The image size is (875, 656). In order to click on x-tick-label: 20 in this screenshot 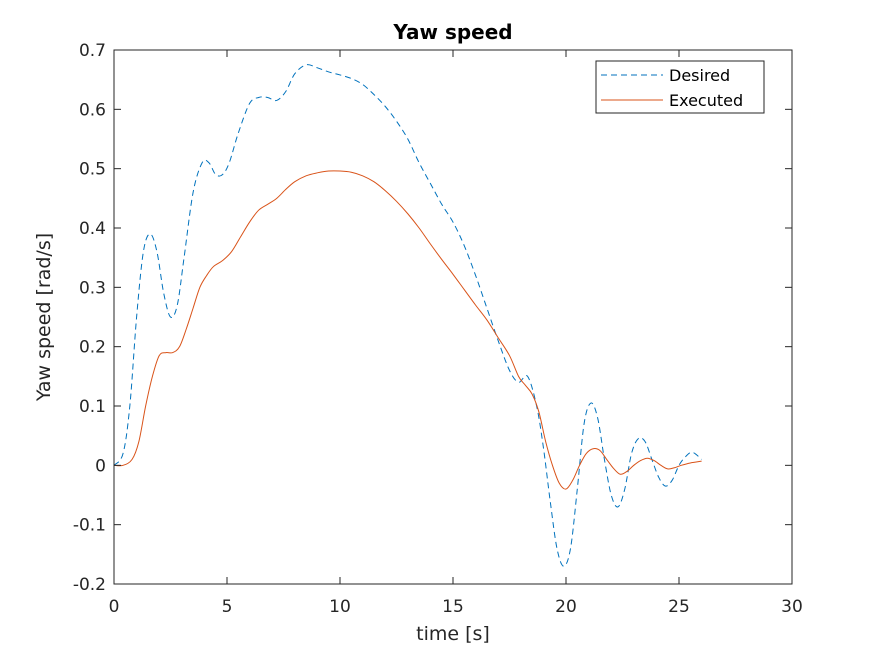, I will do `click(566, 607)`.